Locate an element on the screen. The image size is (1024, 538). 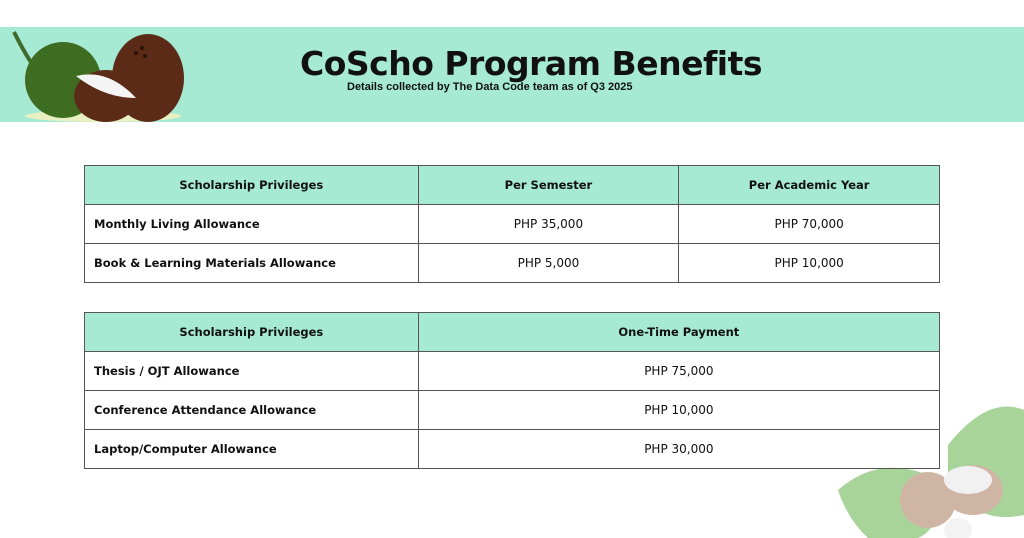
one-time-value: PHP 10,000 is located at coordinates (679, 410).